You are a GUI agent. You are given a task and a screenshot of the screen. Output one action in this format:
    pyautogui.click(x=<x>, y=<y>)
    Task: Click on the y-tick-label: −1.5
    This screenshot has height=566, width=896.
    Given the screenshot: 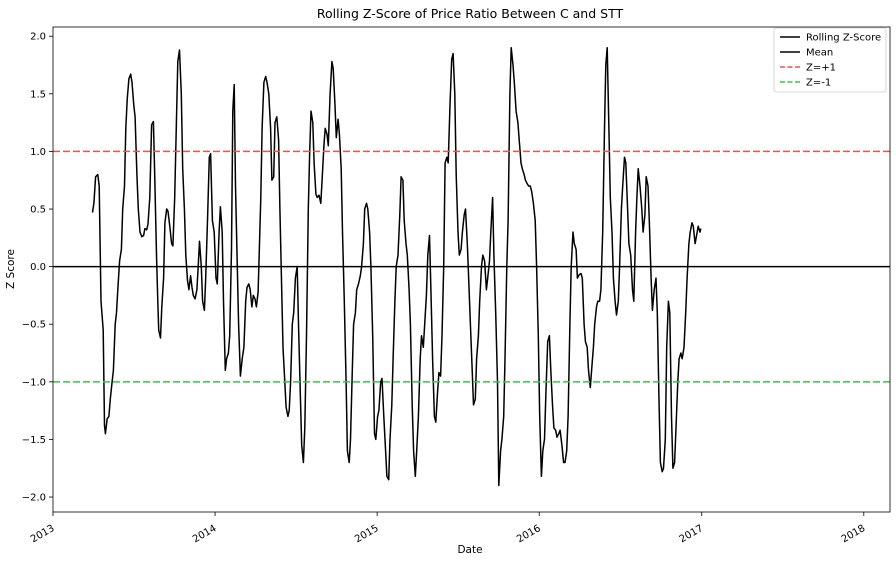 What is the action you would take?
    pyautogui.click(x=34, y=440)
    